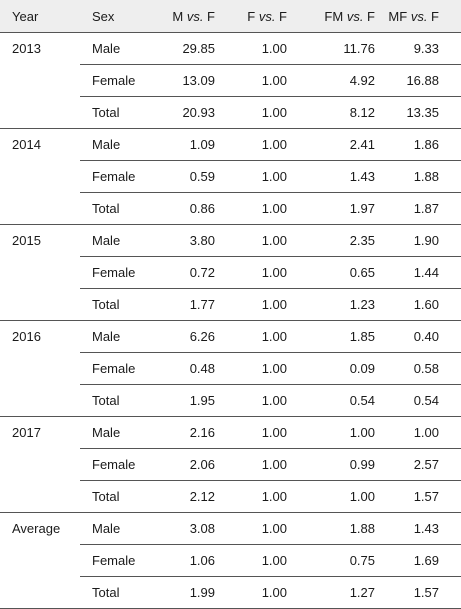 This screenshot has width=461, height=609. Describe the element at coordinates (40, 177) in the screenshot. I see `year-cell: 2014` at that location.